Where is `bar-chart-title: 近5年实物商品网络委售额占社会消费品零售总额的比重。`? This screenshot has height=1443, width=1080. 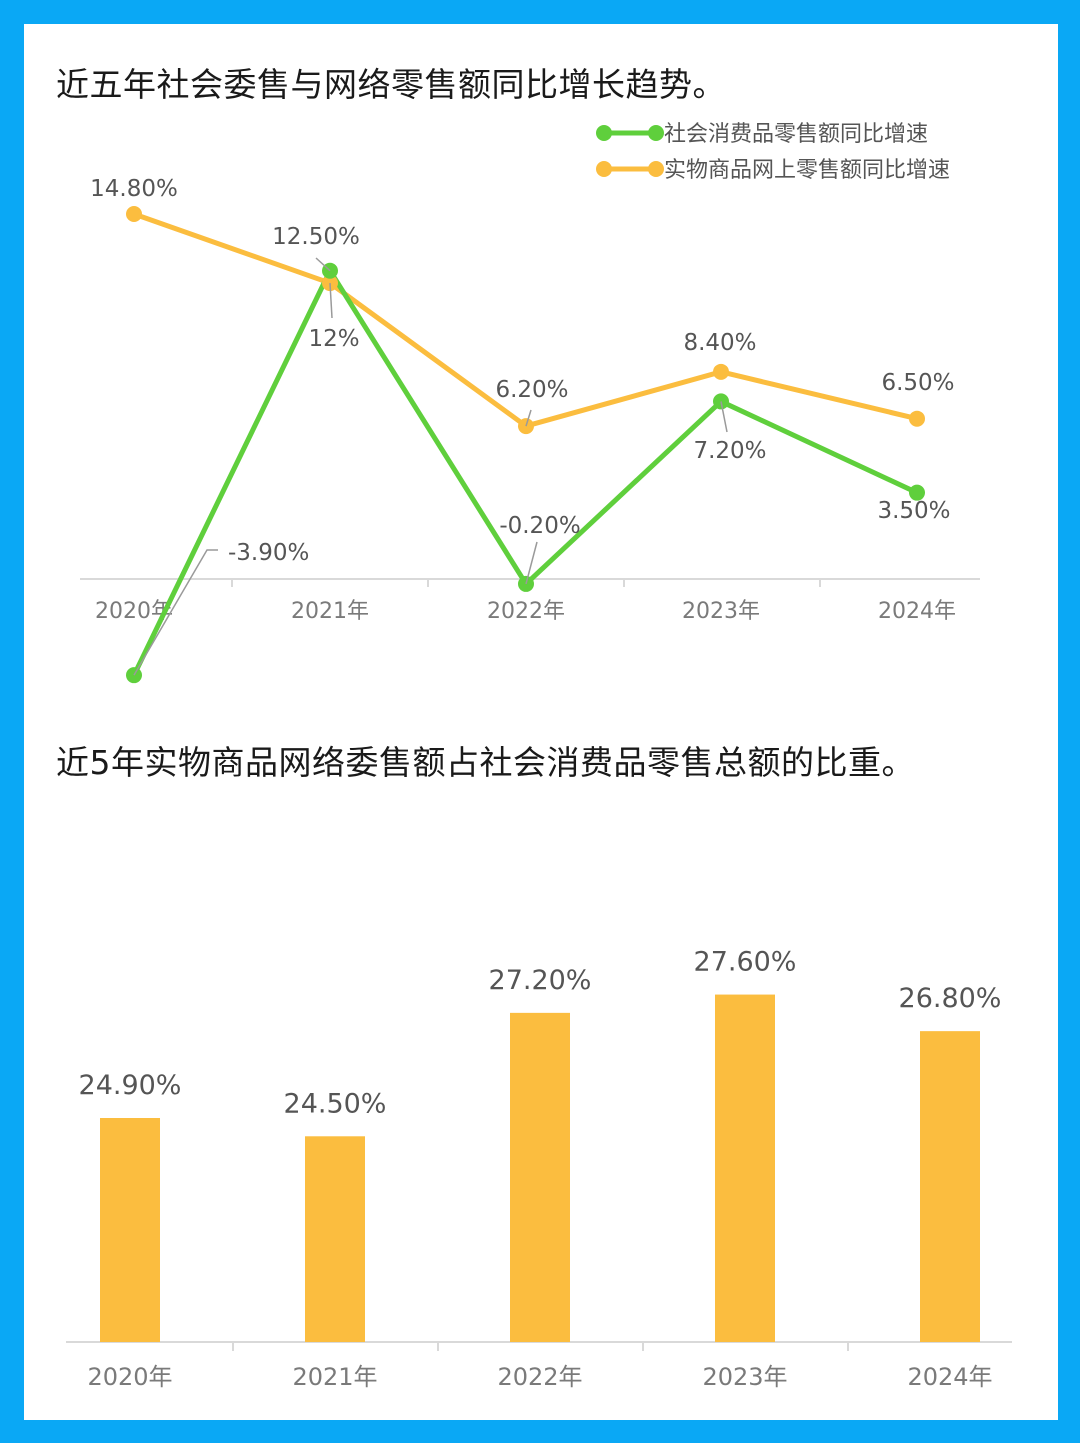 bar-chart-title: 近5年实物商品网络委售额占社会消费品零售总额的比重。 is located at coordinates (485, 762).